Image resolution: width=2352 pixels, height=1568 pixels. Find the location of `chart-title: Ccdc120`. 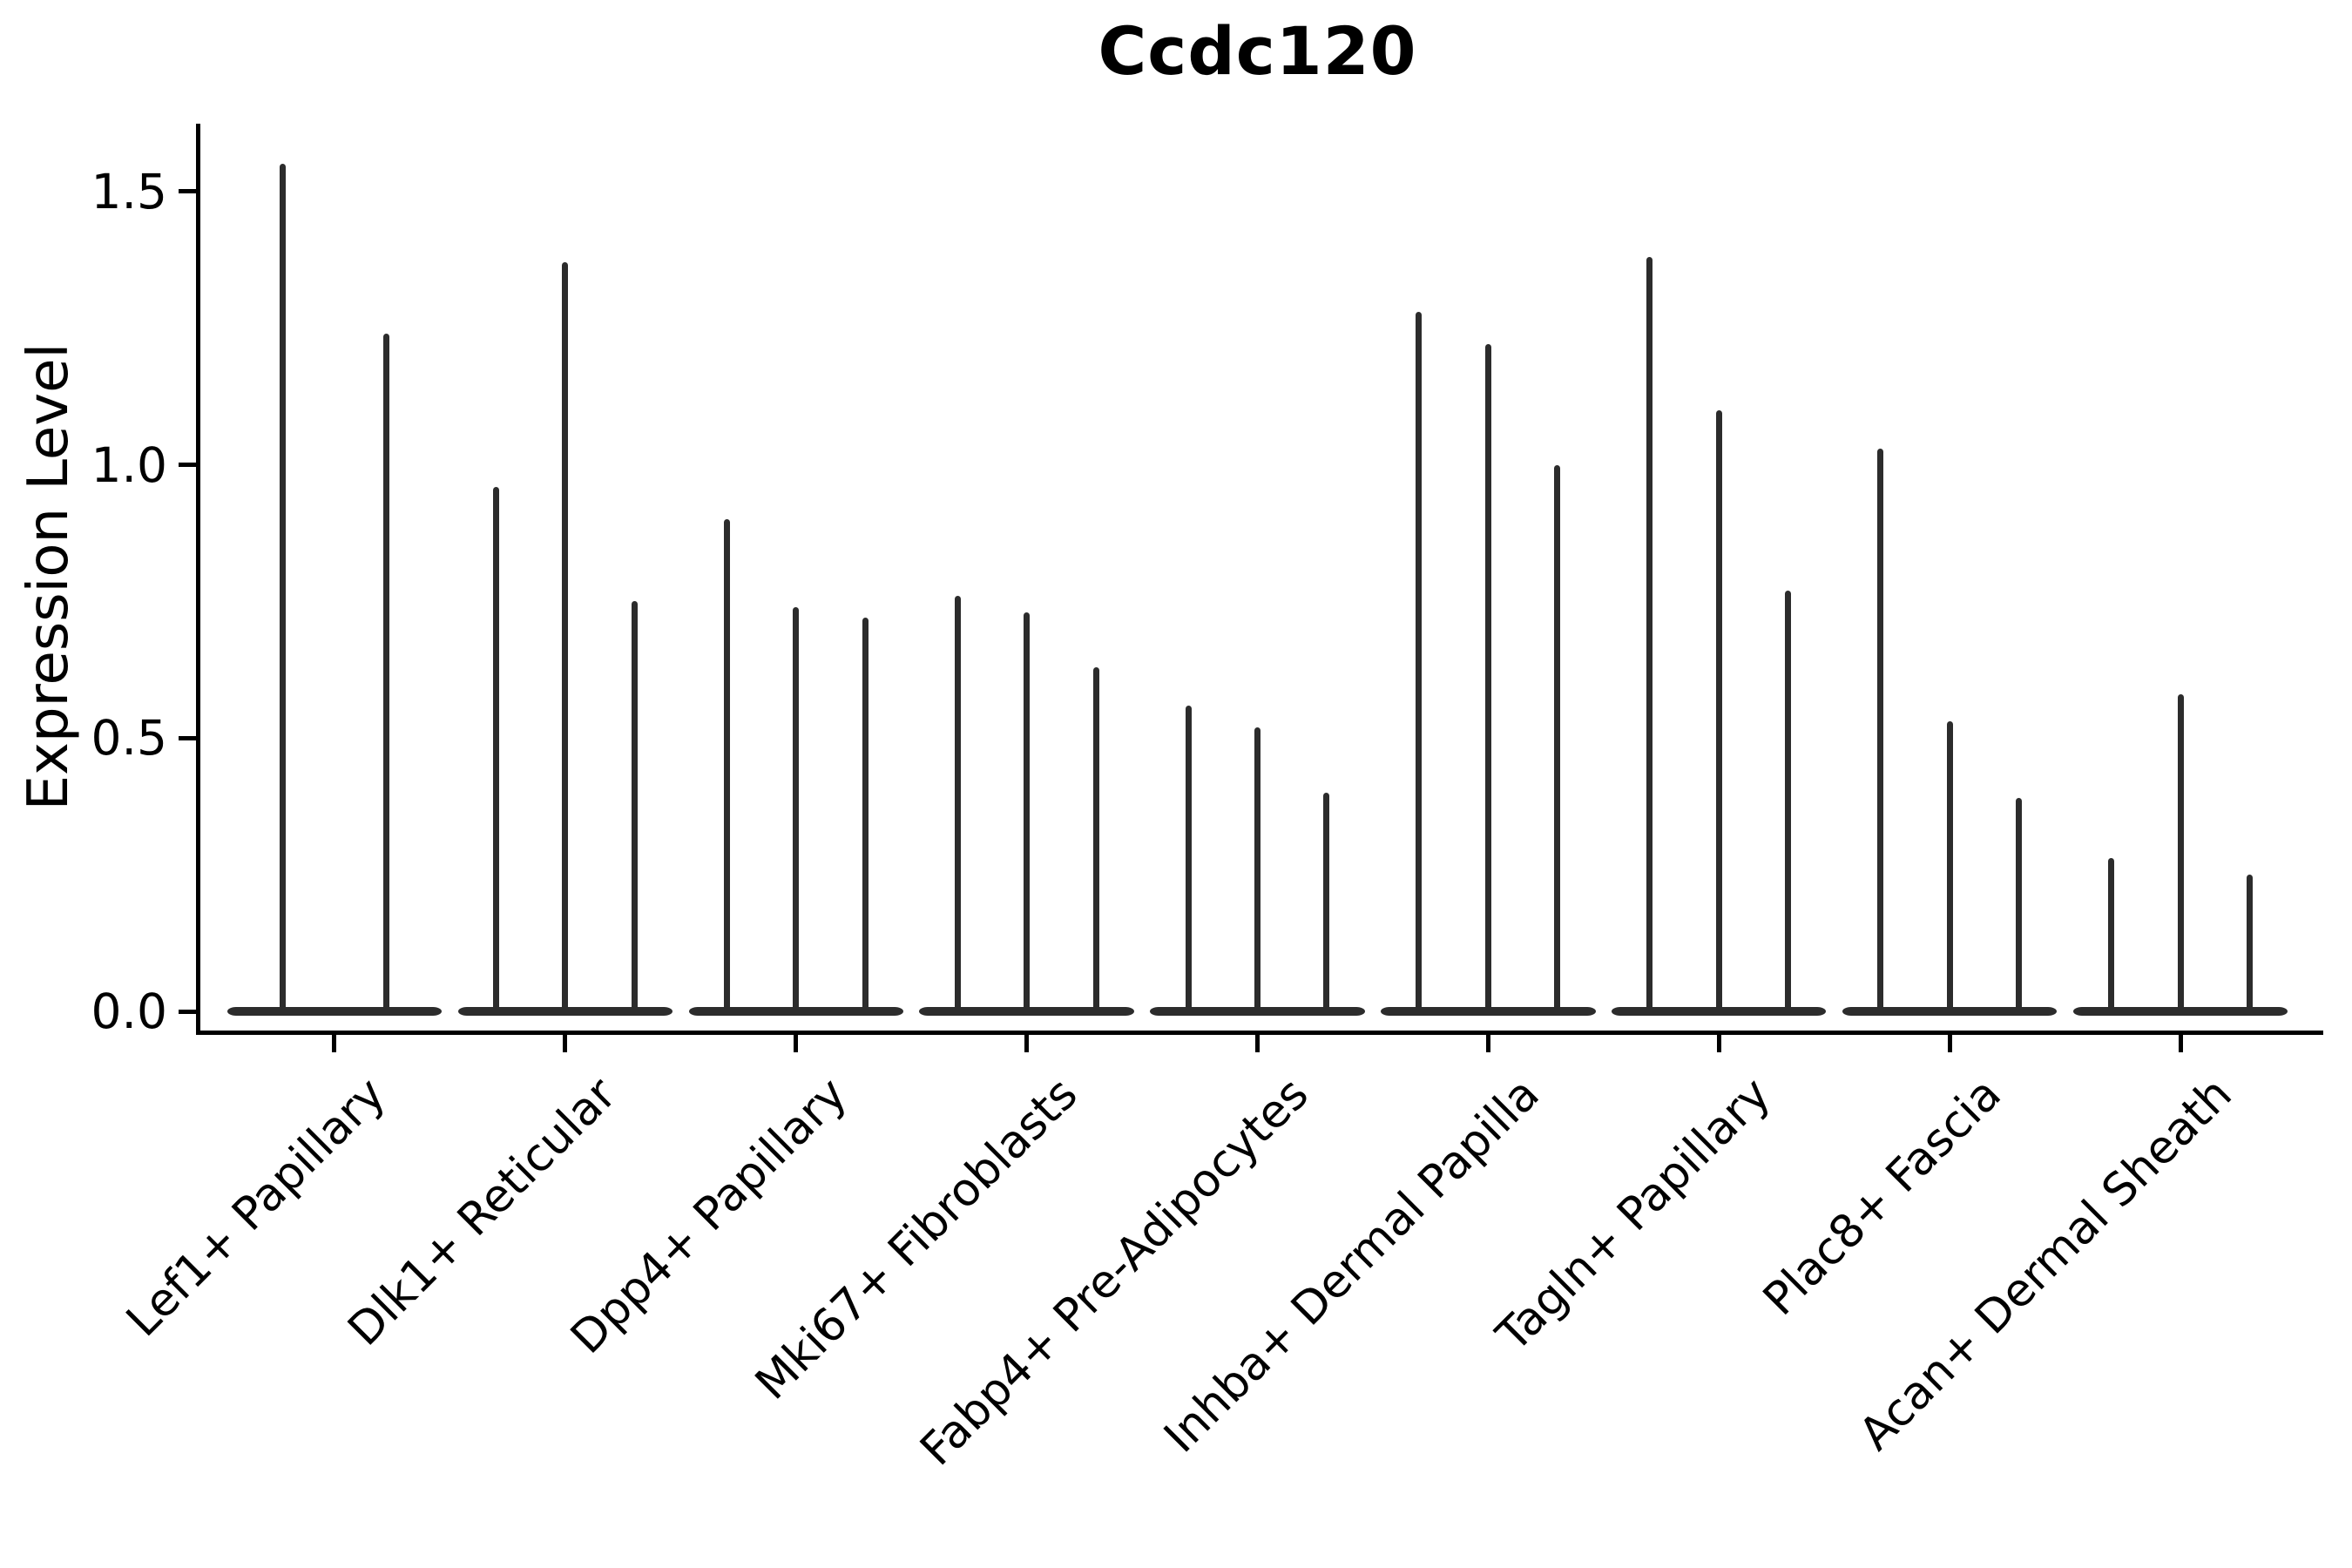

chart-title: Ccdc120 is located at coordinates (1257, 51).